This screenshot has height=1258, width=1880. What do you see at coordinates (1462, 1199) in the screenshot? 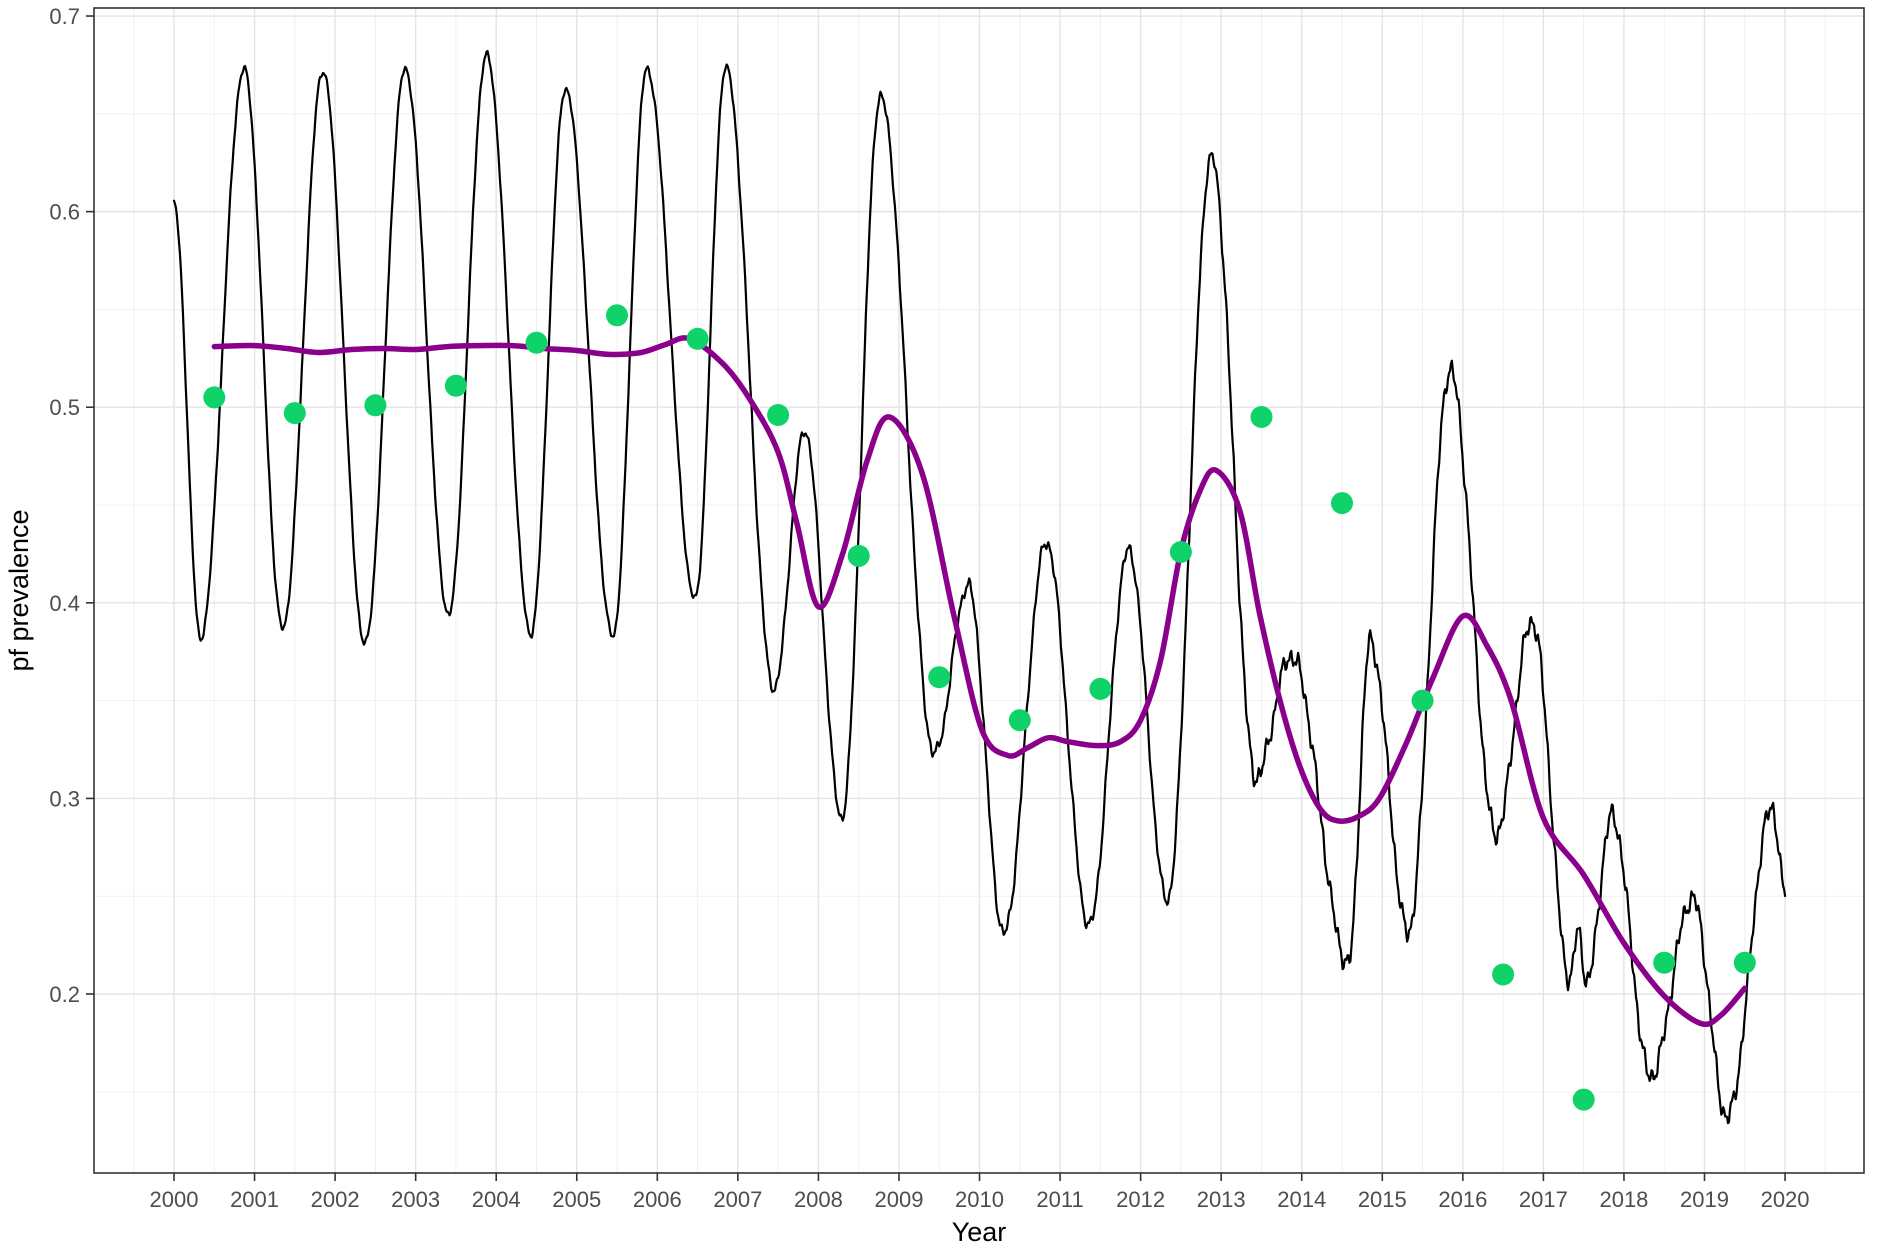
I see `x-tick-label: 2016` at bounding box center [1462, 1199].